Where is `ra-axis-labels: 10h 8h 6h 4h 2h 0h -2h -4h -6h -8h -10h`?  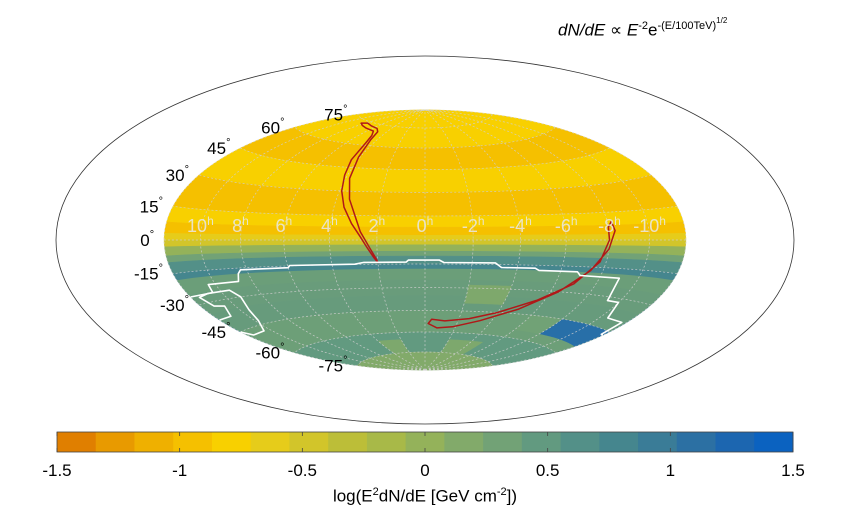 ra-axis-labels: 10h 8h 6h 4h 2h 0h -2h -4h -6h -8h -10h is located at coordinates (426, 225).